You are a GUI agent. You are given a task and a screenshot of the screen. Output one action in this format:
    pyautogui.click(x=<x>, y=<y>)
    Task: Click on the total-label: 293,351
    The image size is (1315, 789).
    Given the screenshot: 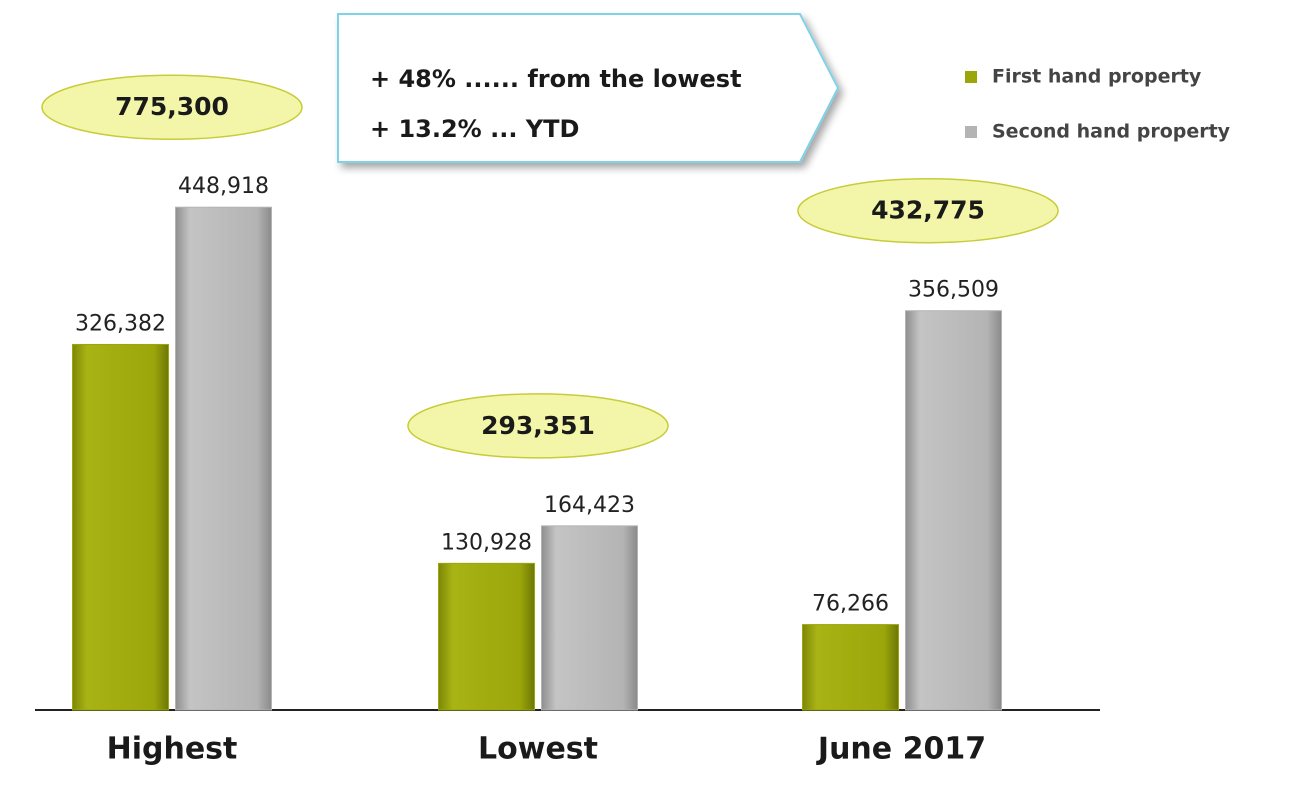 What is the action you would take?
    pyautogui.click(x=538, y=425)
    